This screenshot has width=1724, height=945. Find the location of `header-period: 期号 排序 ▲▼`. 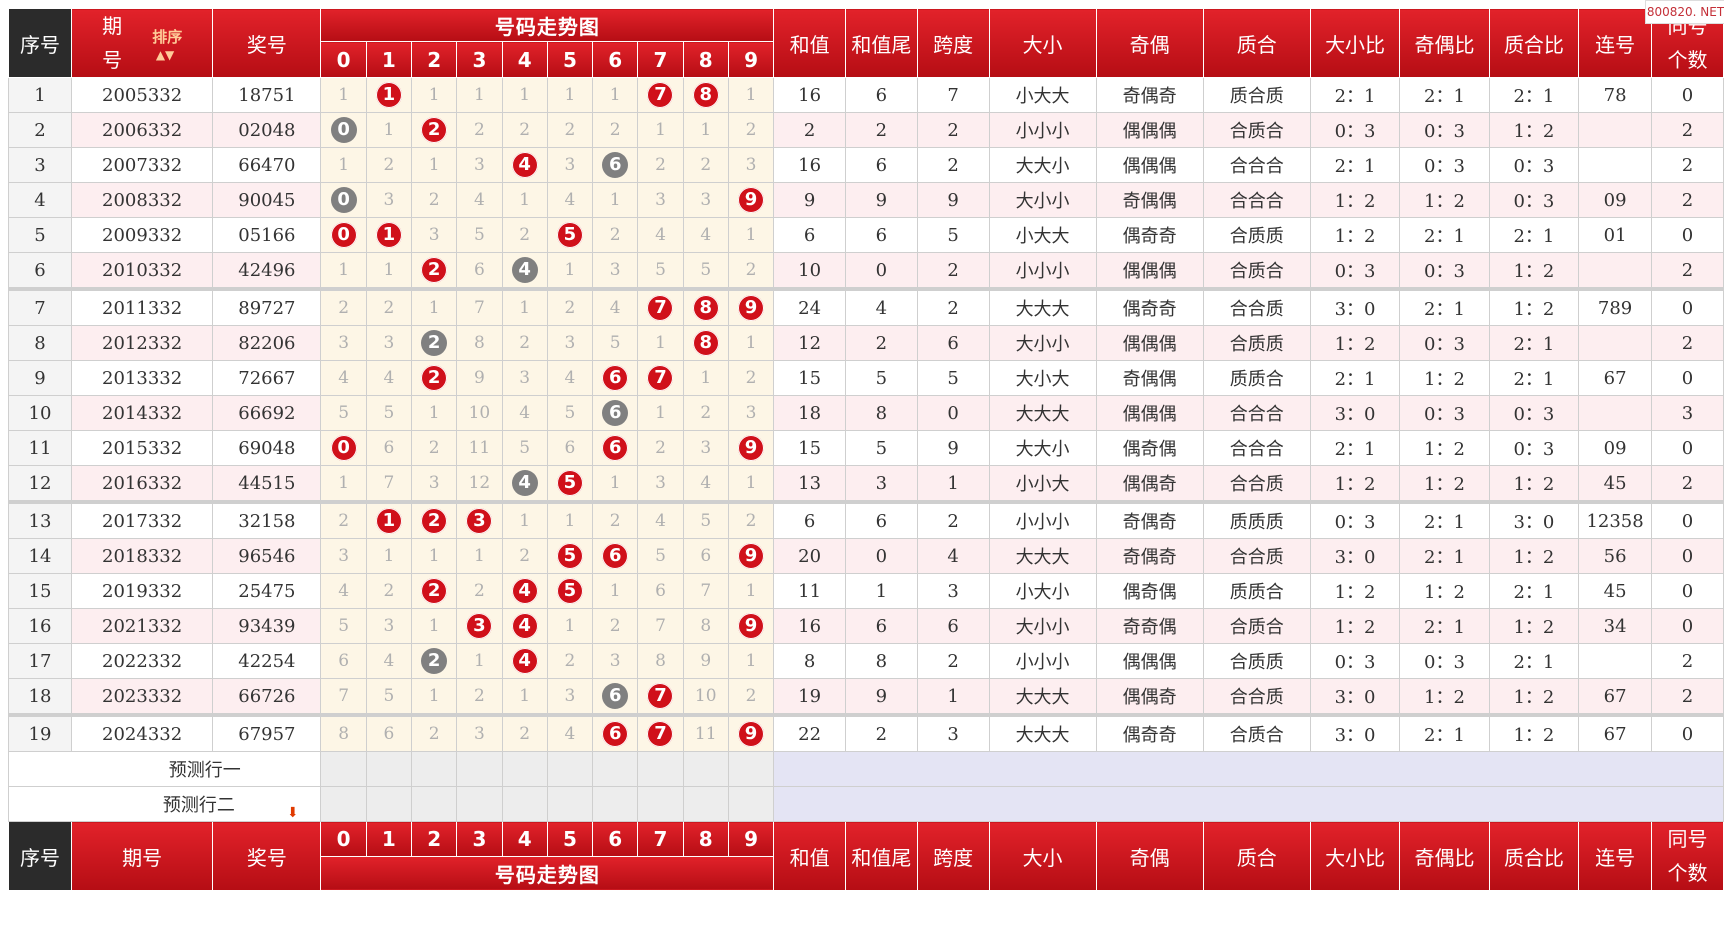

header-period: 期号 排序 ▲▼ is located at coordinates (142, 43).